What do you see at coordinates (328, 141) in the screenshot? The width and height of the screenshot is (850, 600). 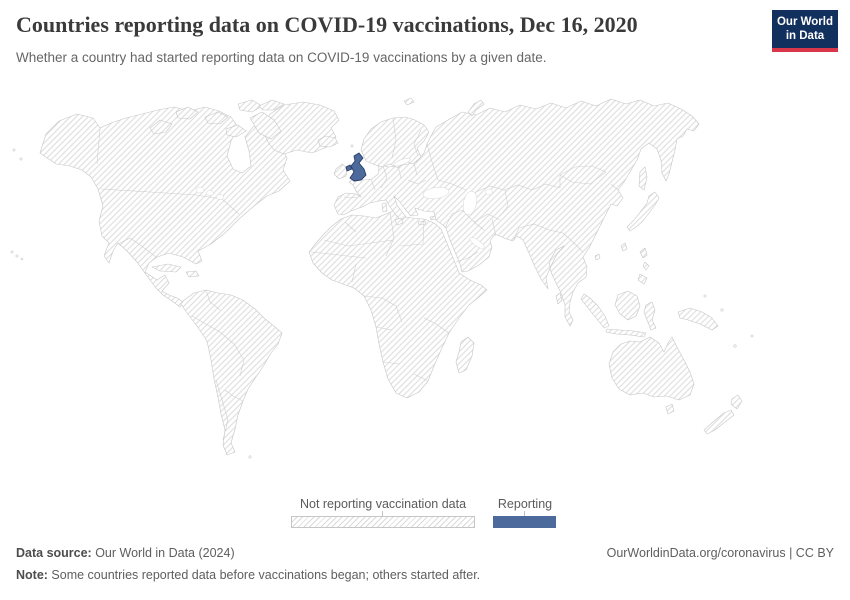 I see `iceland` at bounding box center [328, 141].